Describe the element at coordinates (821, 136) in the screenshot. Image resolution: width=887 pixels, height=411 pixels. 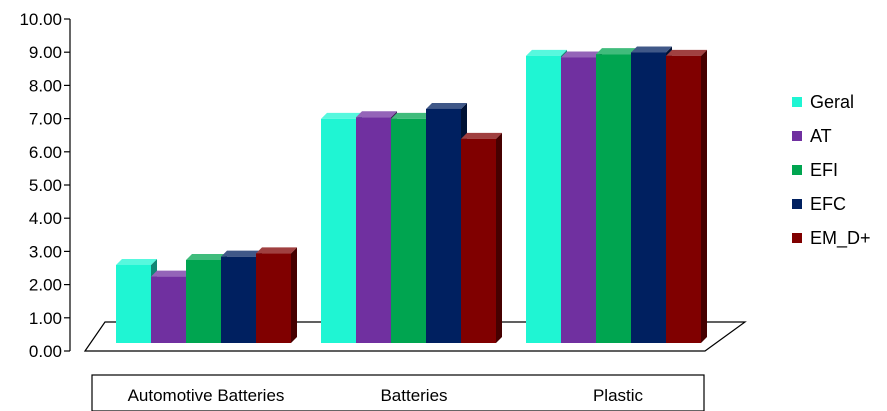
I see `legend-label: AT` at that location.